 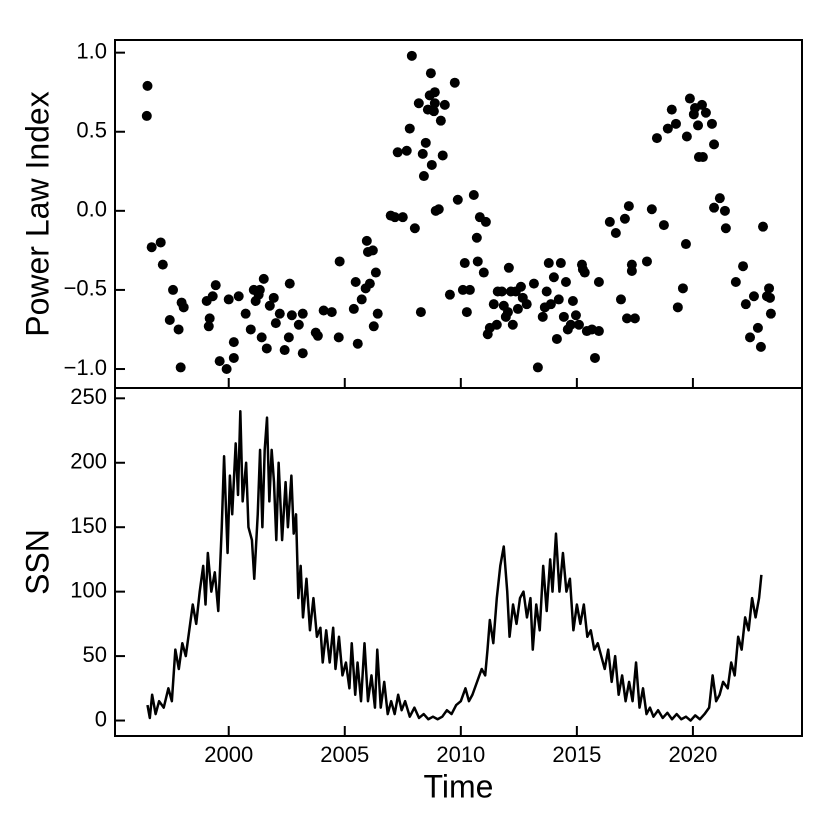 What do you see at coordinates (91, 130) in the screenshot?
I see `y-tick-label: 0.5` at bounding box center [91, 130].